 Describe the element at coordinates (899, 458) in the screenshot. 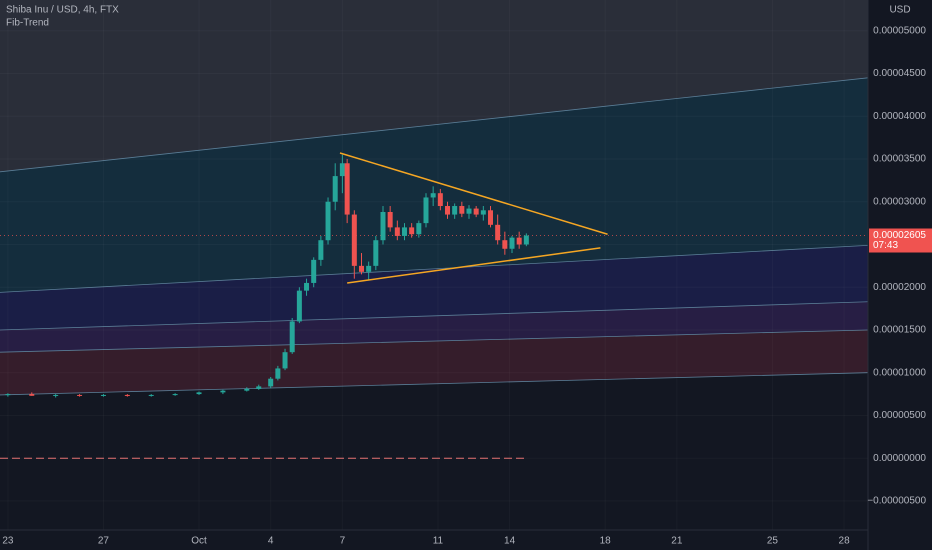

I see `y-tick-label: 0.00000000` at that location.